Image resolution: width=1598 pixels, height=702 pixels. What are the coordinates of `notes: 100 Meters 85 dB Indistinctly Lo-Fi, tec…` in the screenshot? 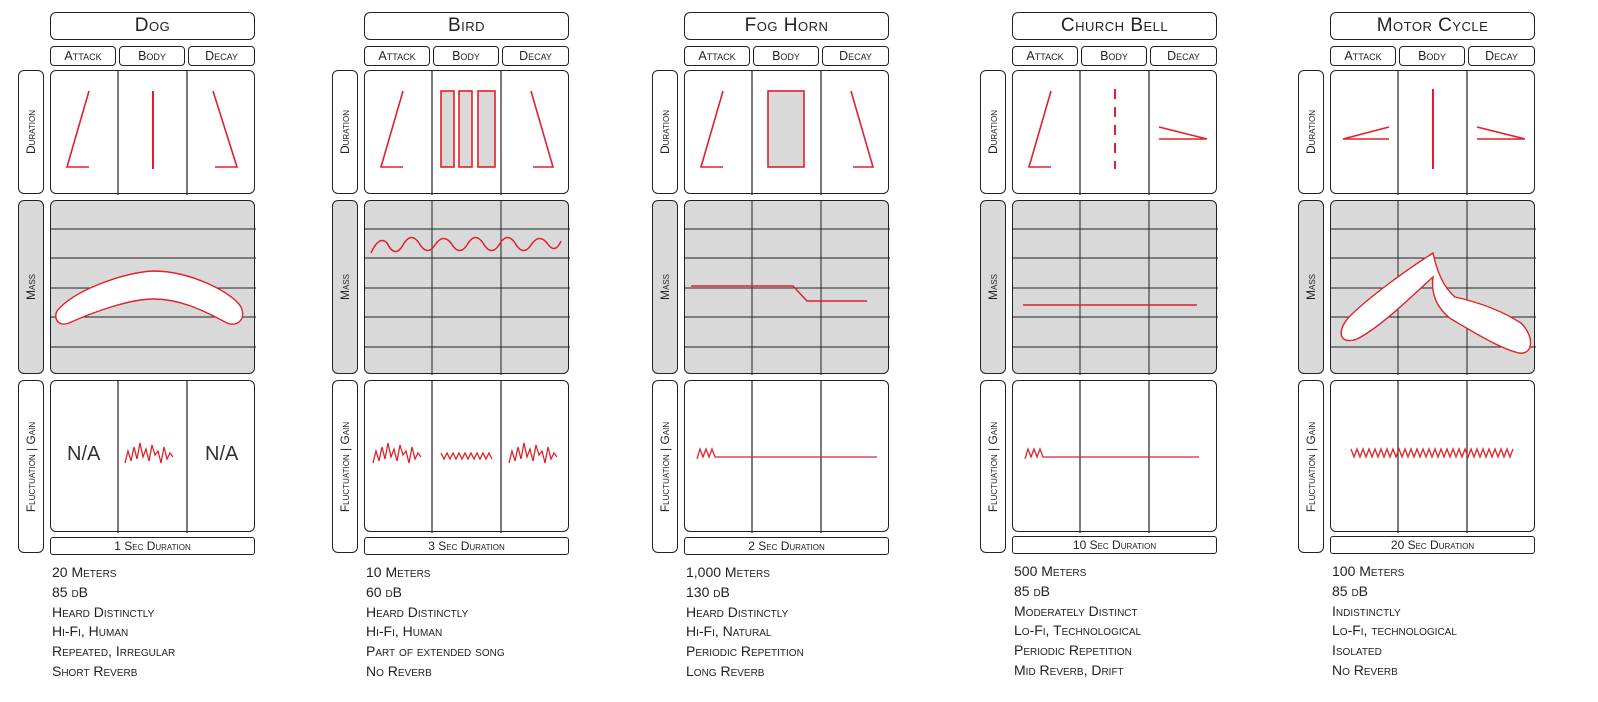 It's located at (1394, 621).